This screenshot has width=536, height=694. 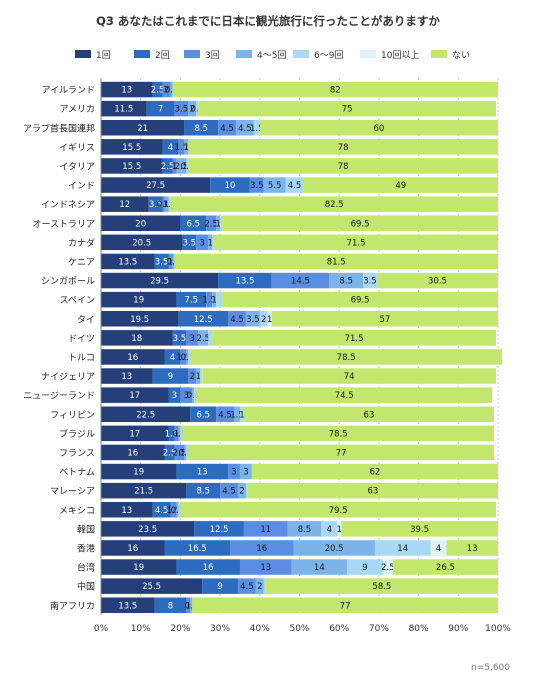 What do you see at coordinates (103, 55) in the screenshot?
I see `legend-label: 1回` at bounding box center [103, 55].